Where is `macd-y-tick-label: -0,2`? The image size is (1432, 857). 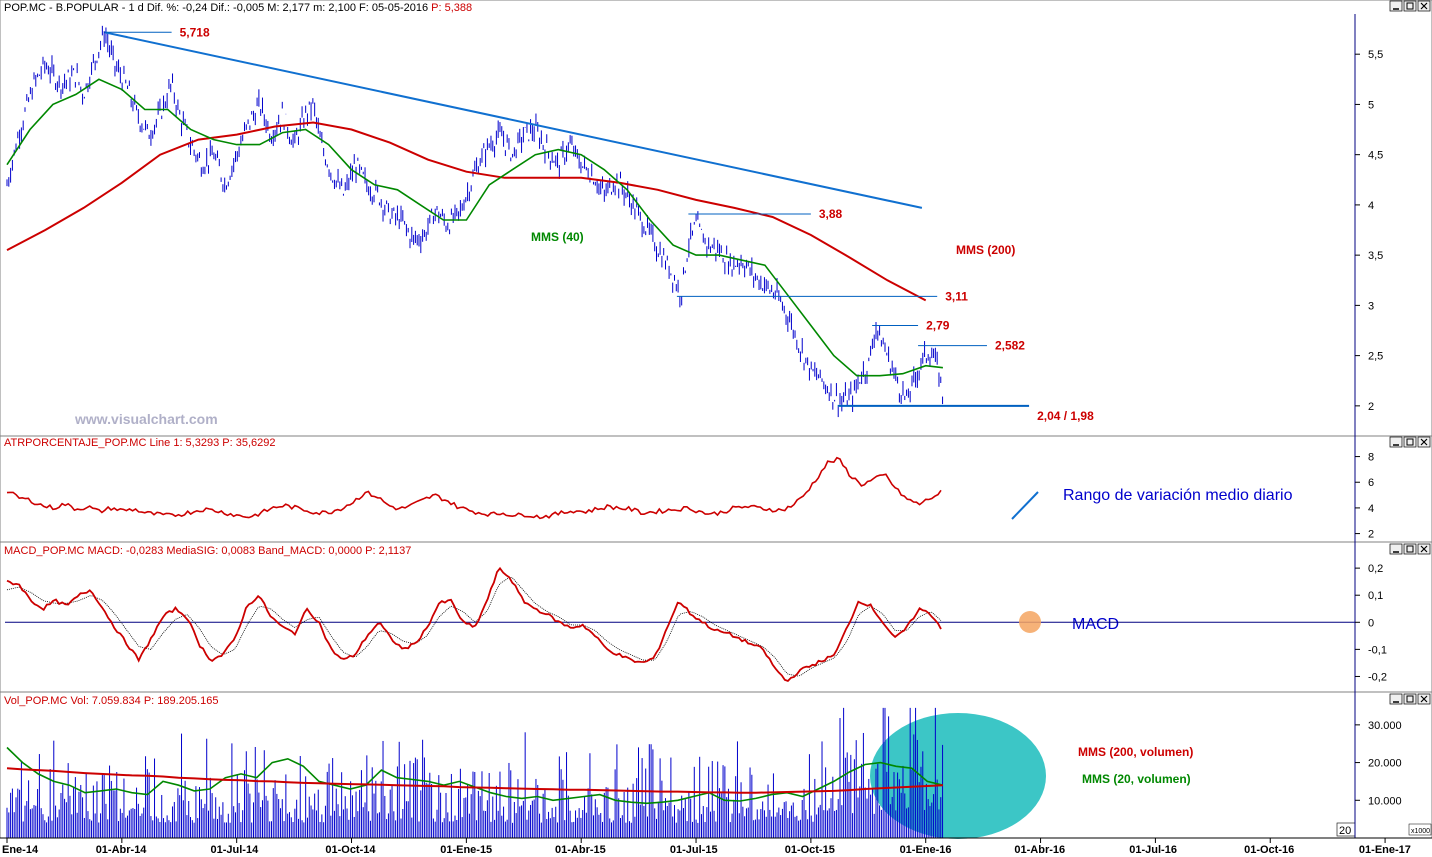
macd-y-tick-label: -0,2 is located at coordinates (1377, 677).